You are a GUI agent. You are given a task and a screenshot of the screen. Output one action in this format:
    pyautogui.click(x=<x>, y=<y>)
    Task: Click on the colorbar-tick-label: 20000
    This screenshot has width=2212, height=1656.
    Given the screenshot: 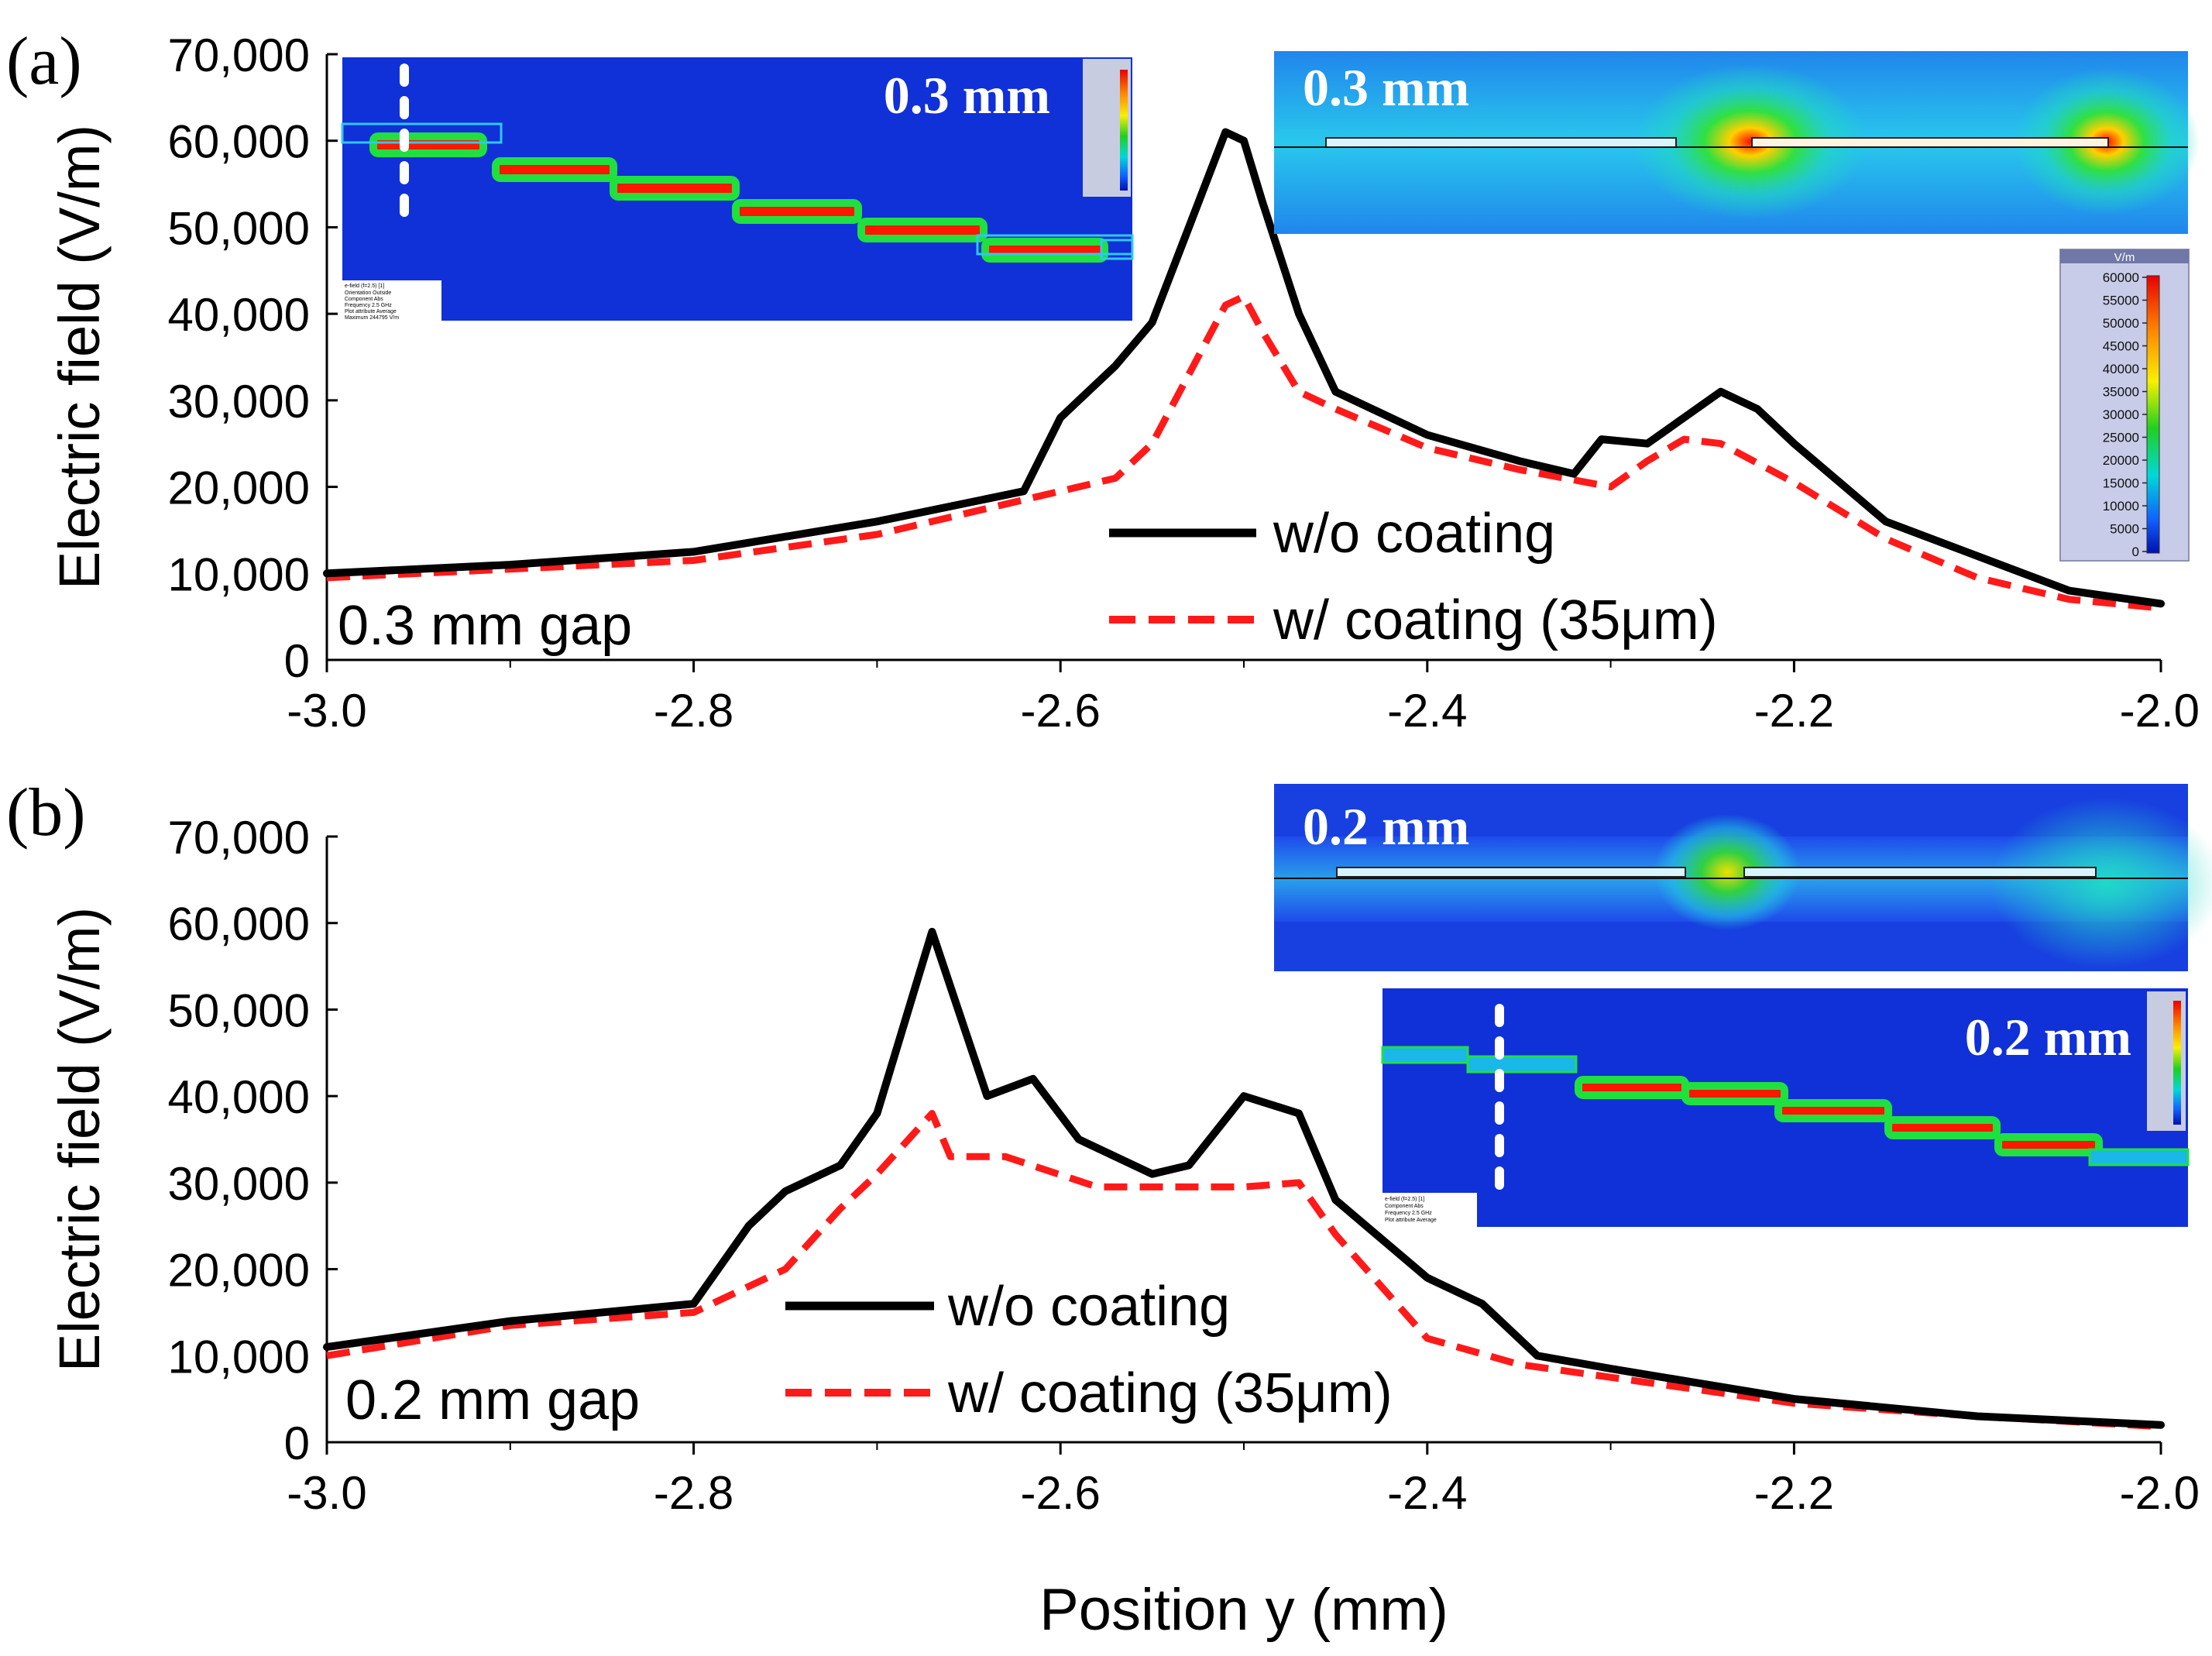 What is the action you would take?
    pyautogui.click(x=2121, y=460)
    